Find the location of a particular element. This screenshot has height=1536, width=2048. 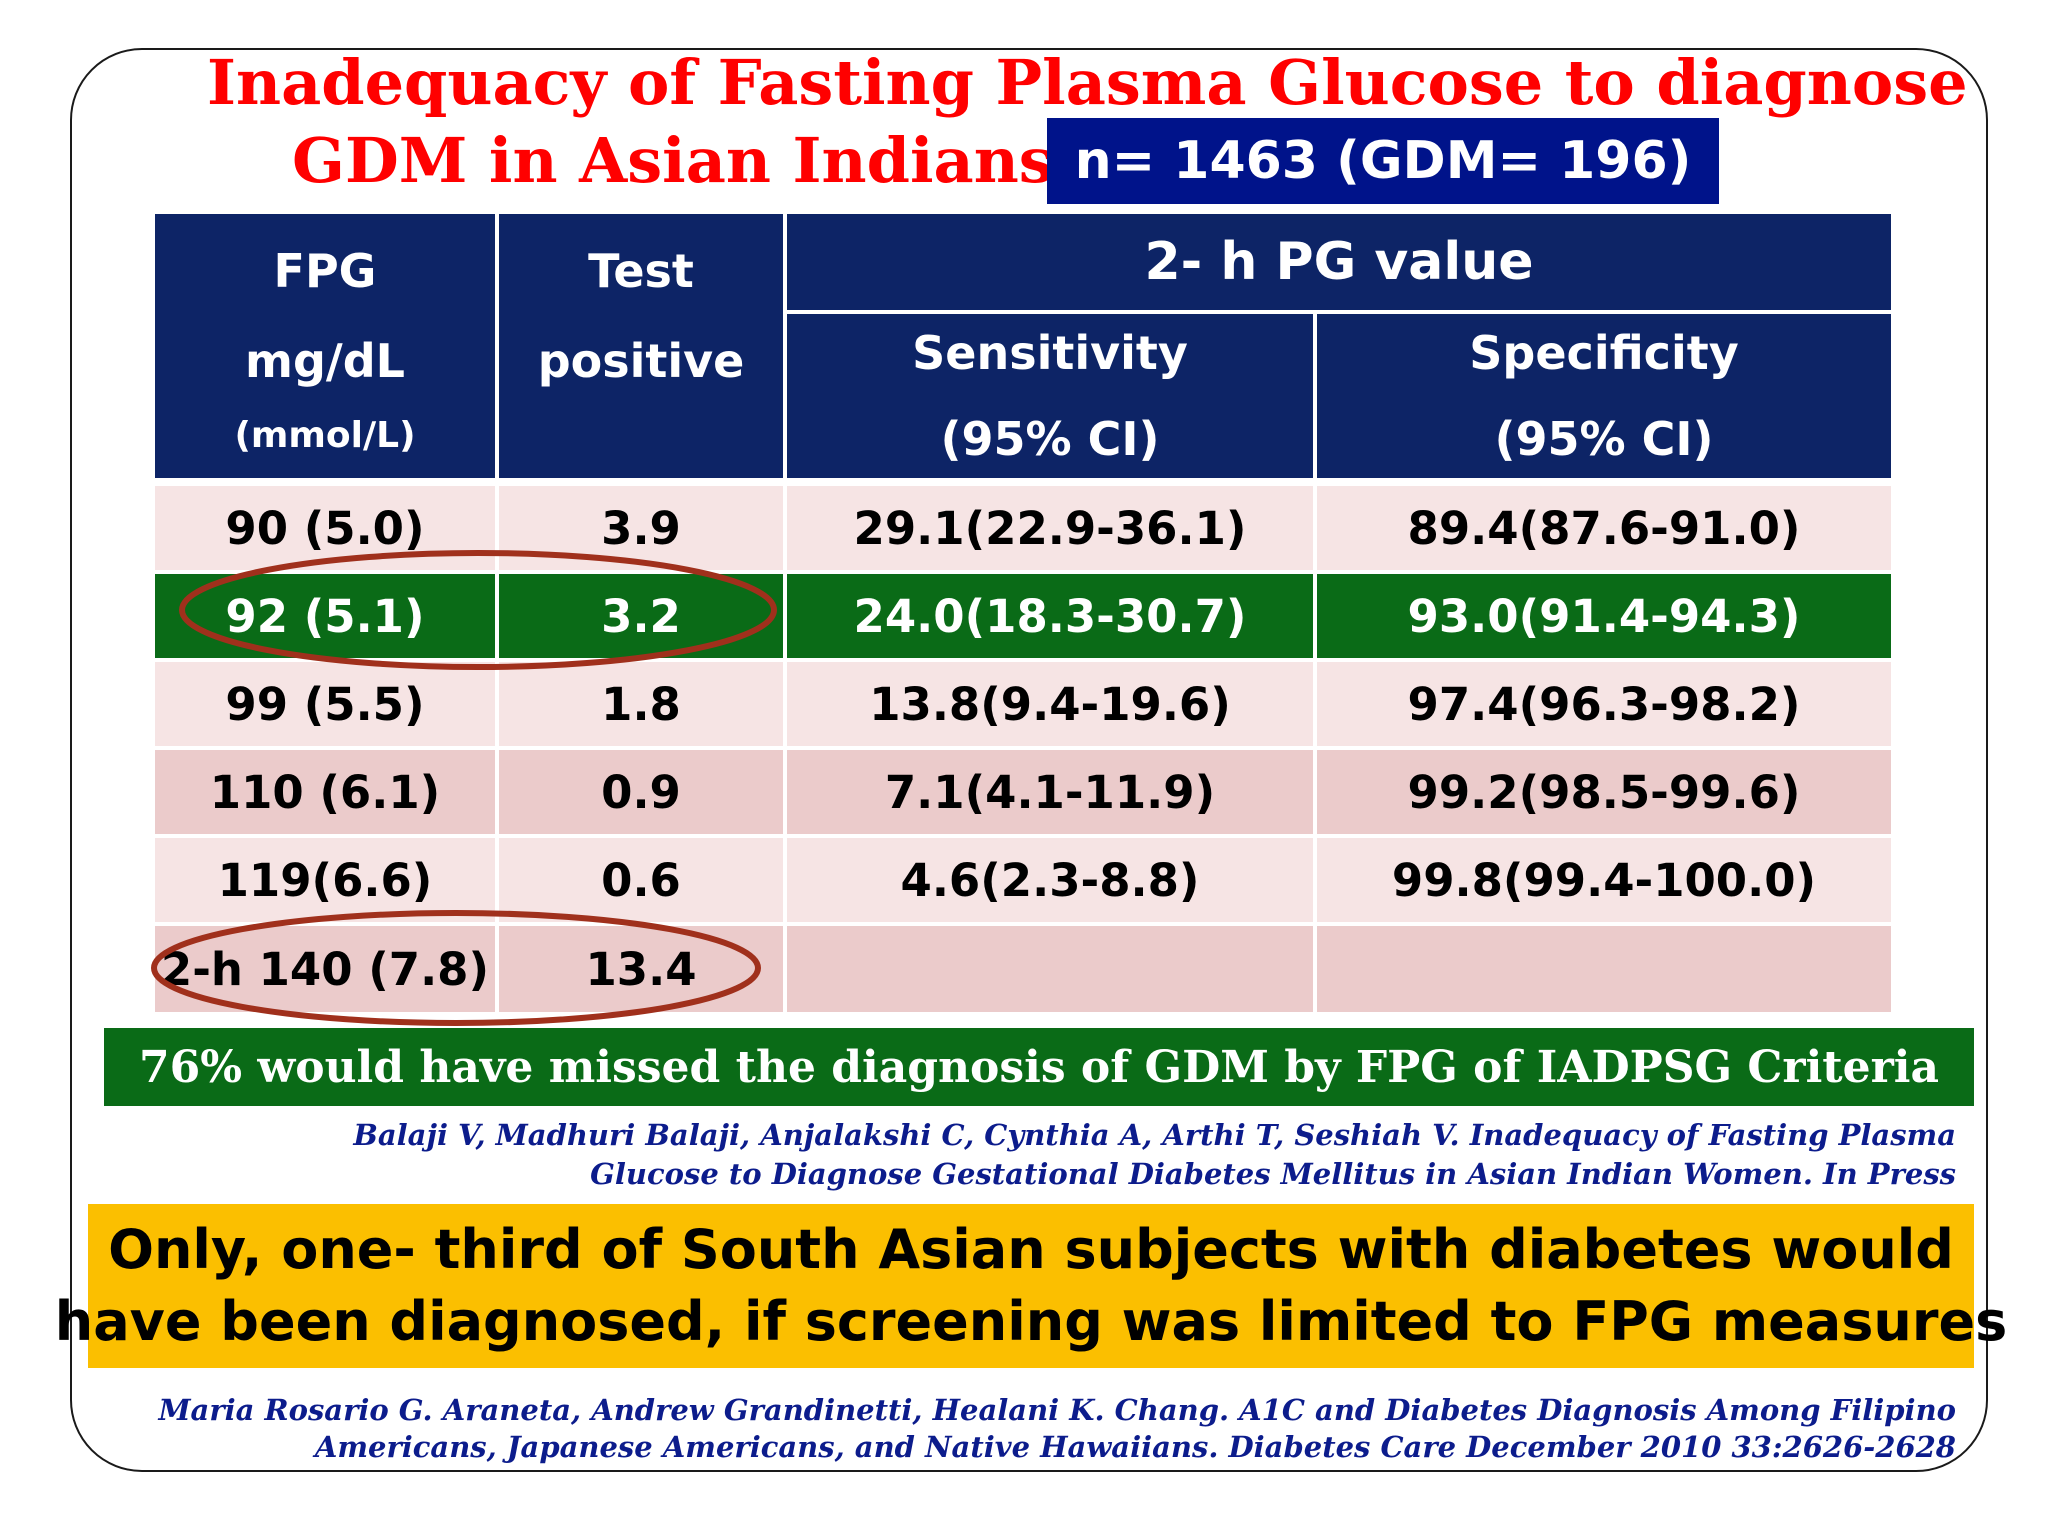

header-test-line2: positive is located at coordinates (641, 361).